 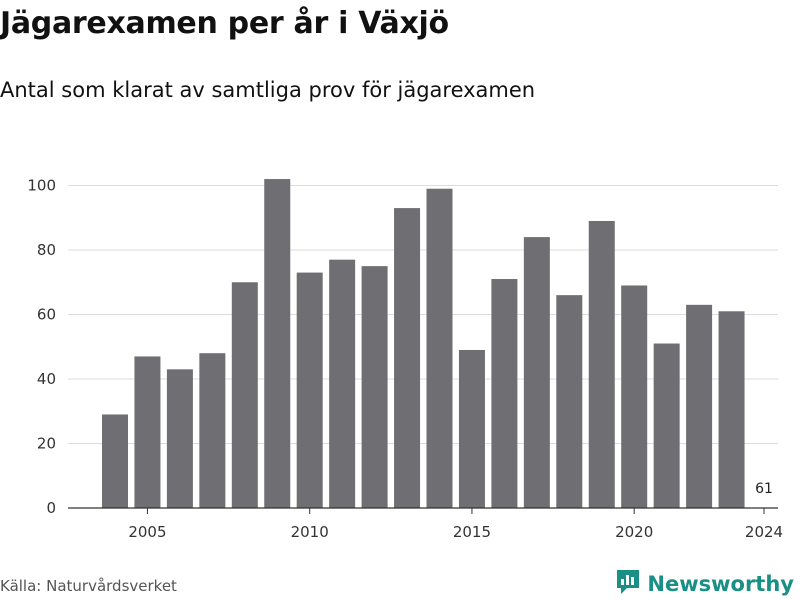 I want to click on y-tick-label: 40, so click(x=46, y=379).